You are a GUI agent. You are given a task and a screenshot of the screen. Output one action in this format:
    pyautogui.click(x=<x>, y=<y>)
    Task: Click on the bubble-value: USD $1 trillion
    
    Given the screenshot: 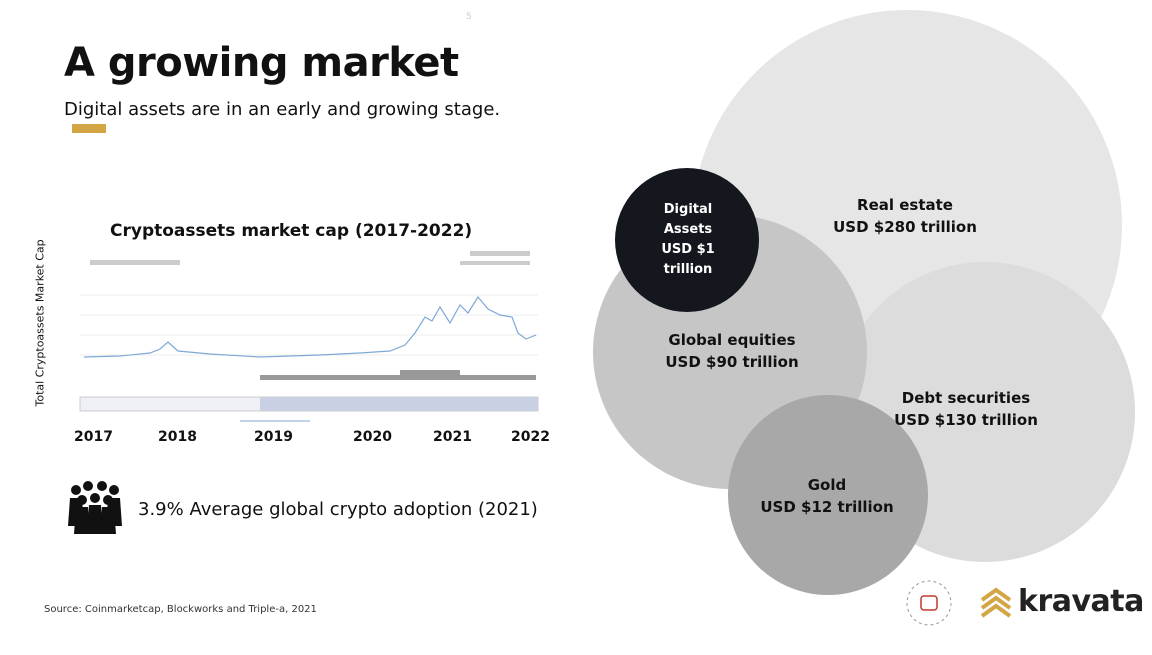 What is the action you would take?
    pyautogui.click(x=688, y=259)
    